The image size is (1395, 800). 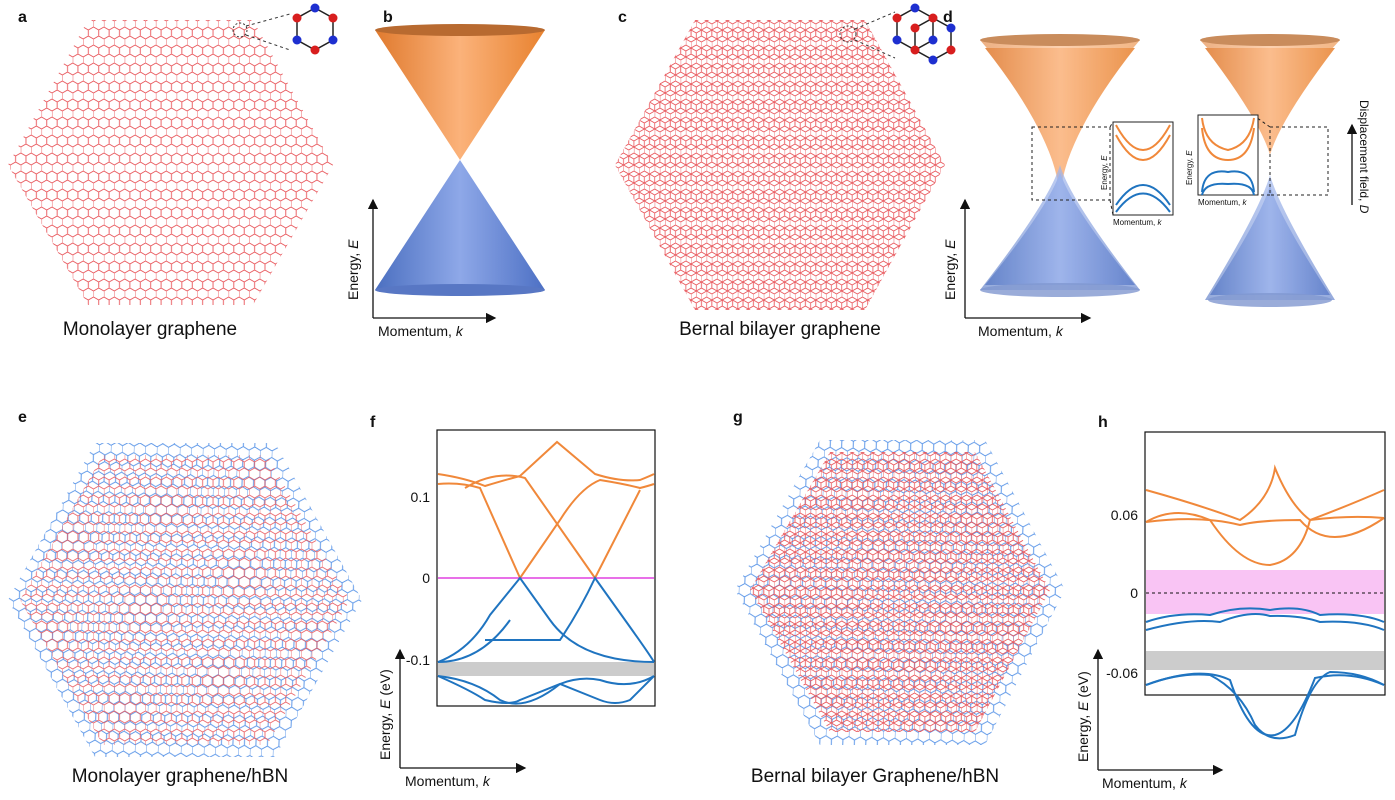 I want to click on panel-label: d, so click(x=948, y=17).